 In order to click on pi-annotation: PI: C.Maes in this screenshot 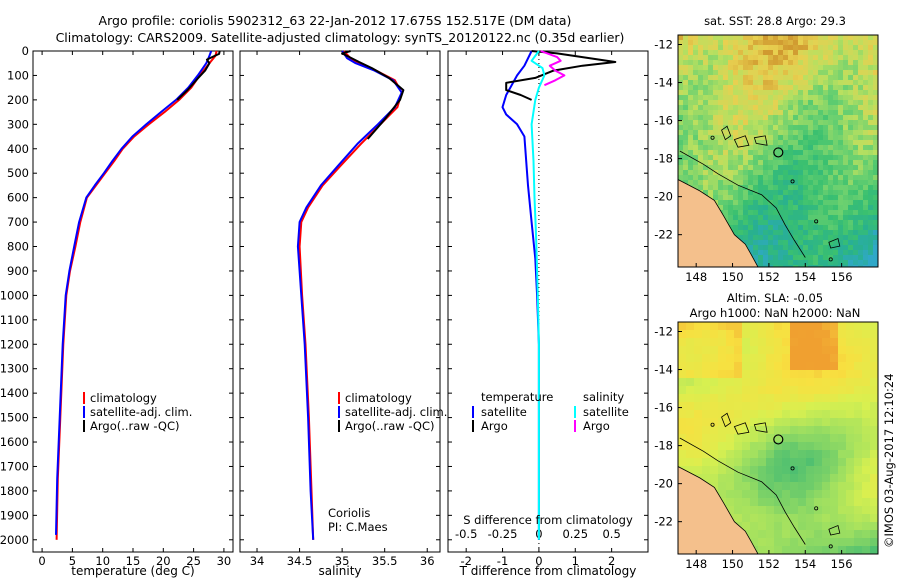, I will do `click(358, 527)`.